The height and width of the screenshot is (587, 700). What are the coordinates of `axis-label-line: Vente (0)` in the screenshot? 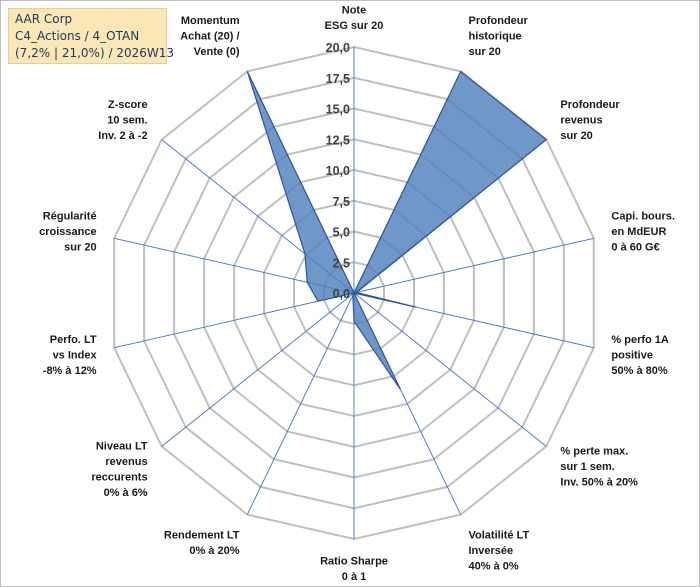 It's located at (217, 52).